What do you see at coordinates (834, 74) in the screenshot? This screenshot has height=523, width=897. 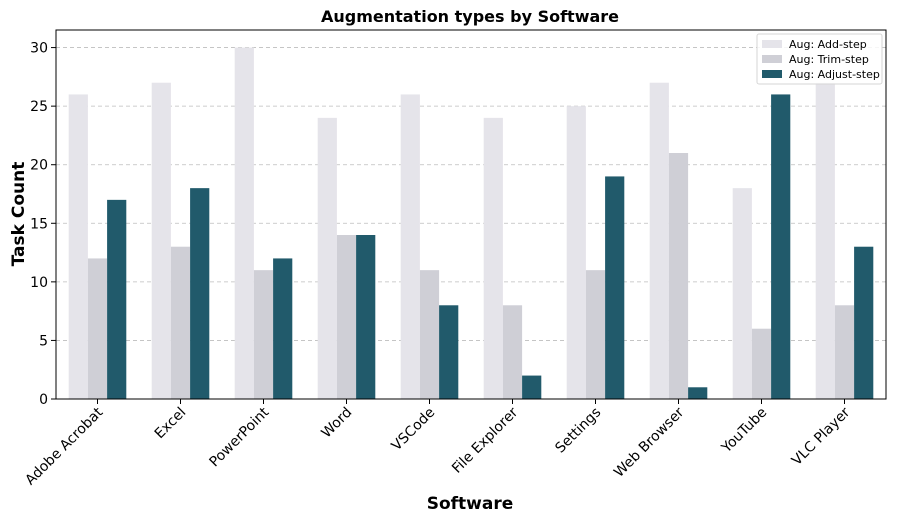 I see `legend-label: Aug: Adjust-step` at bounding box center [834, 74].